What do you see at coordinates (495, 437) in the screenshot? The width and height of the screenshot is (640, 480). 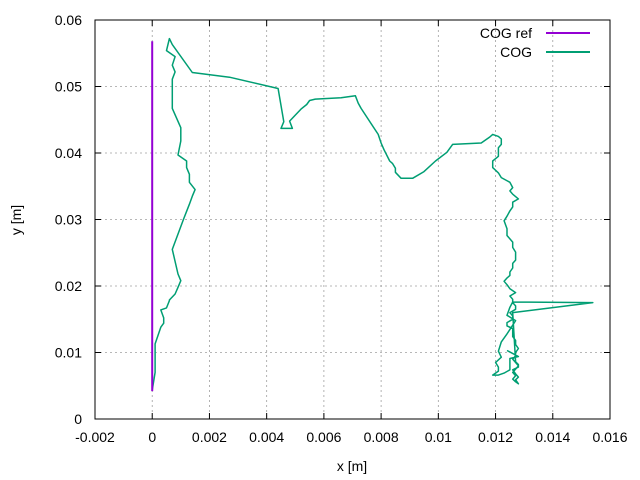 I see `x-tick-label: 0.012` at bounding box center [495, 437].